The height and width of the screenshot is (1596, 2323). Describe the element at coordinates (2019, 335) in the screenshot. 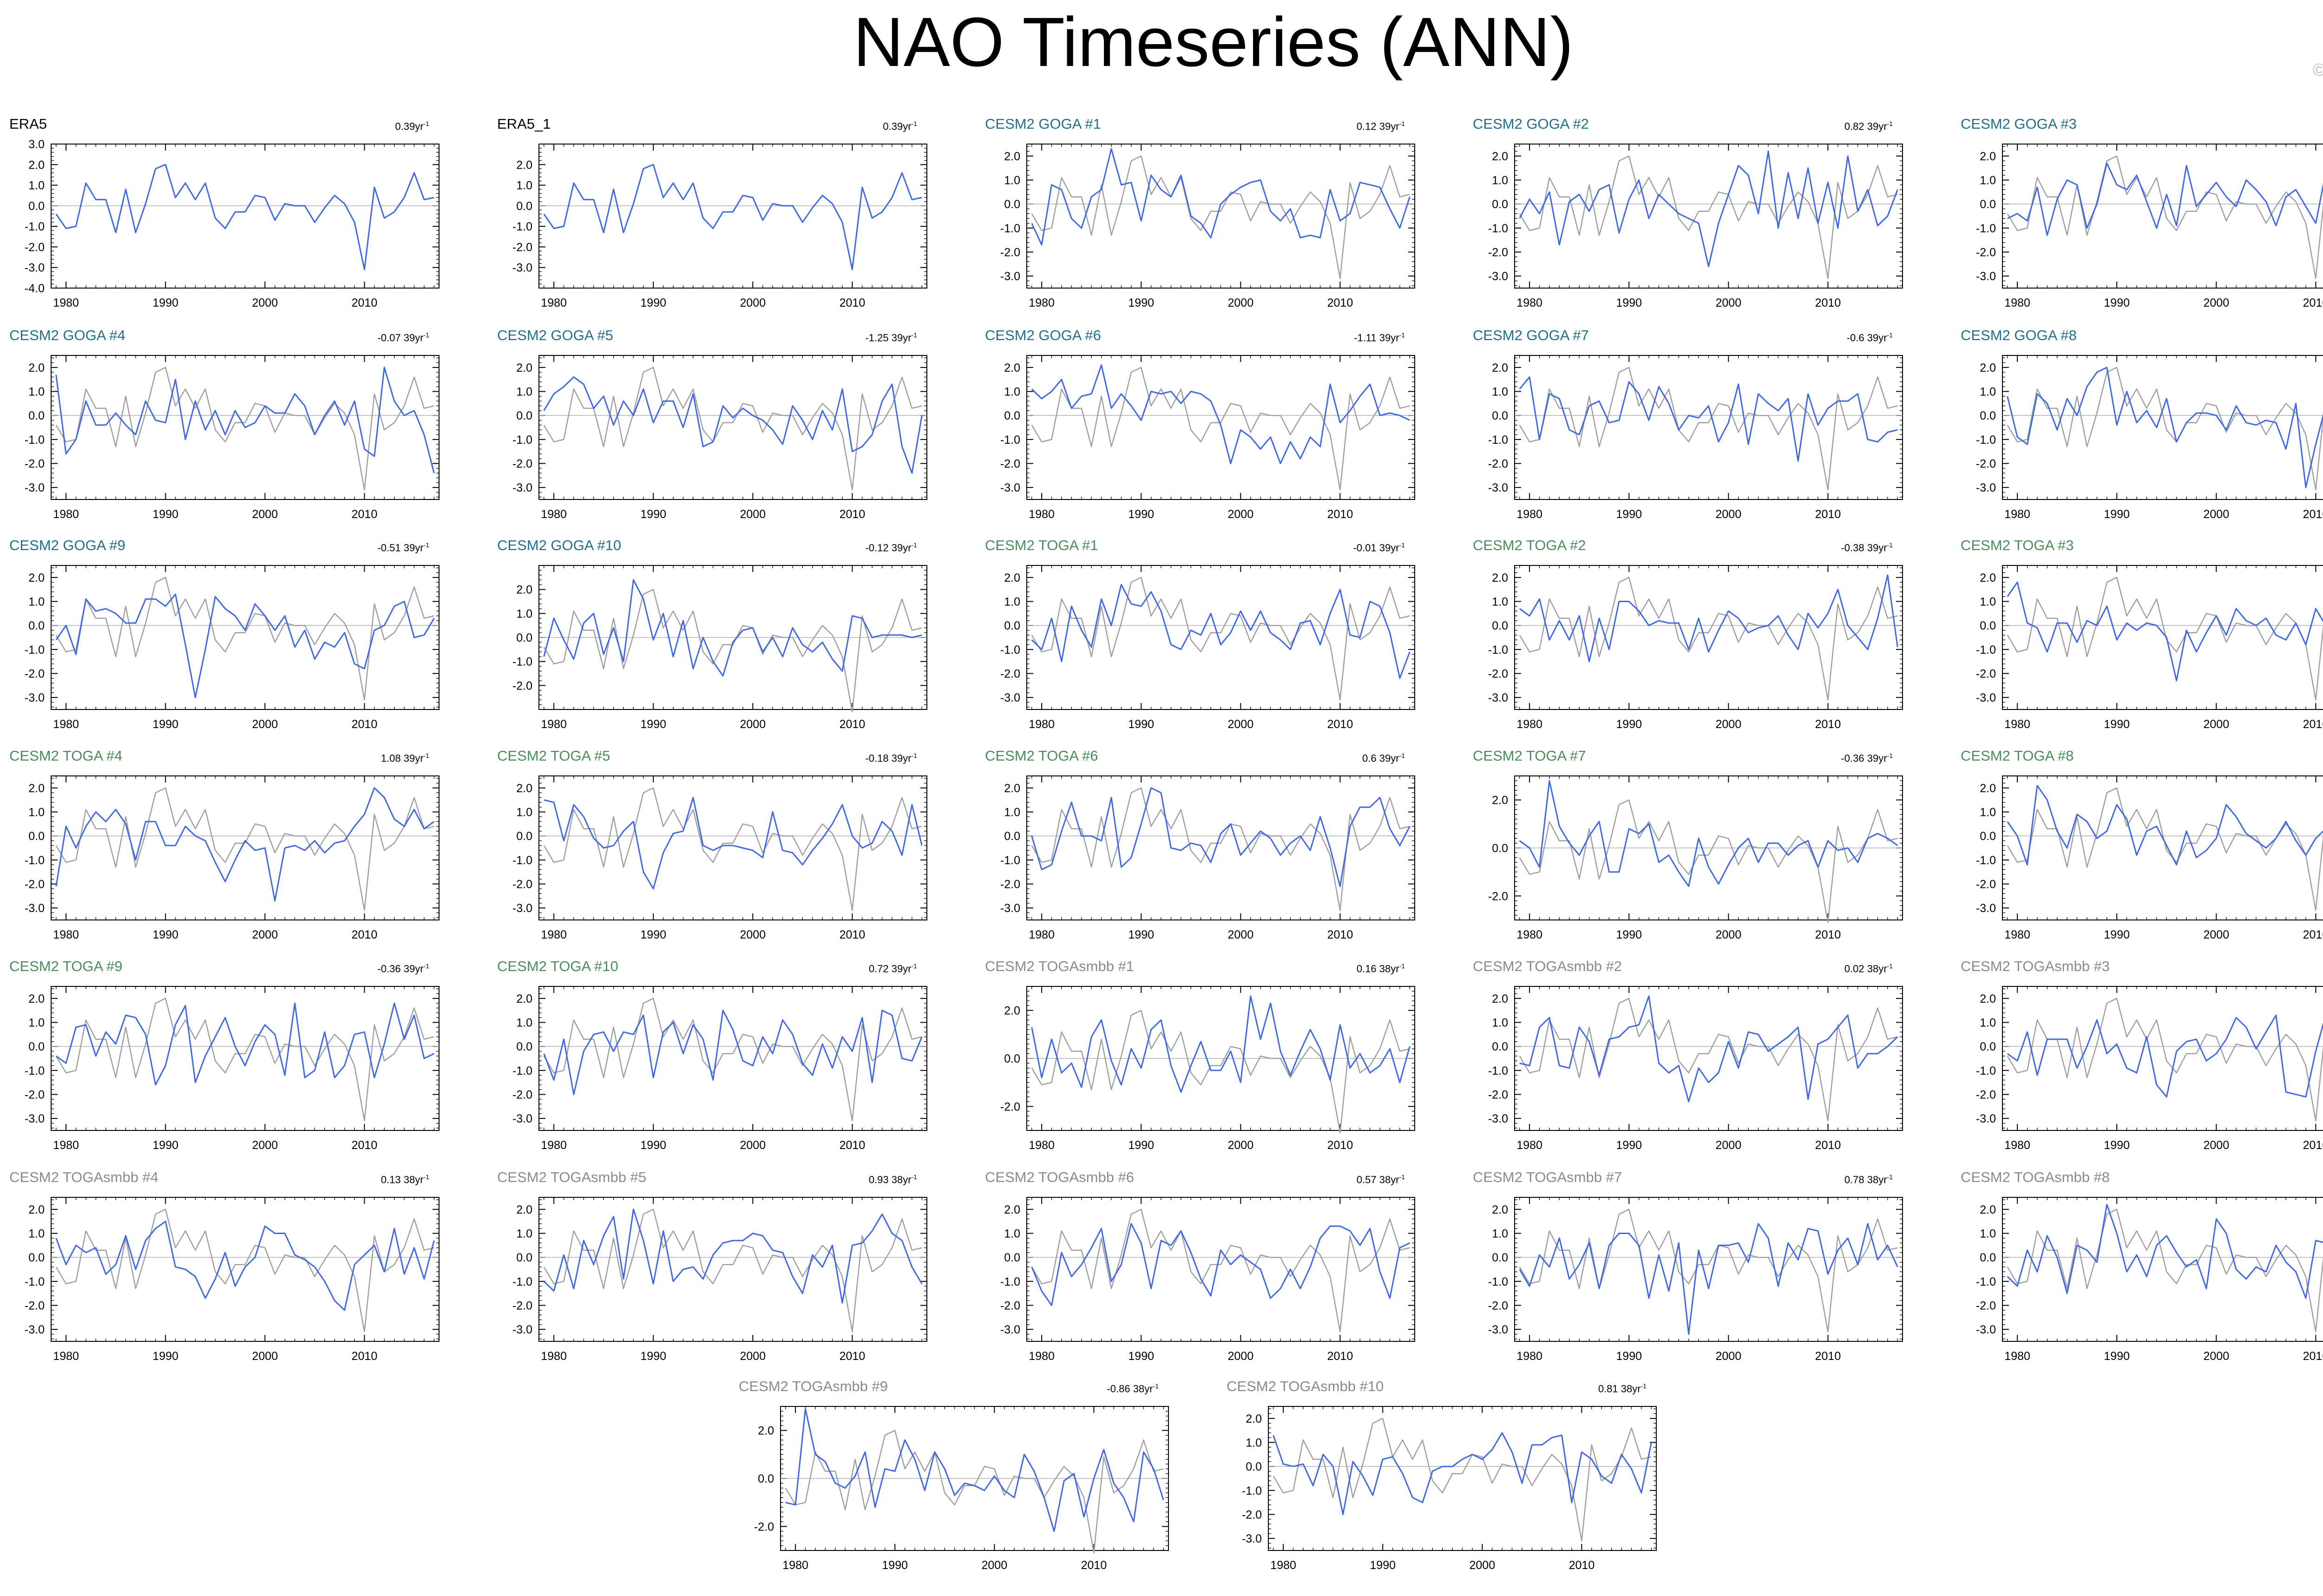

I see `panel-title: CESM2 GOGA #8` at that location.